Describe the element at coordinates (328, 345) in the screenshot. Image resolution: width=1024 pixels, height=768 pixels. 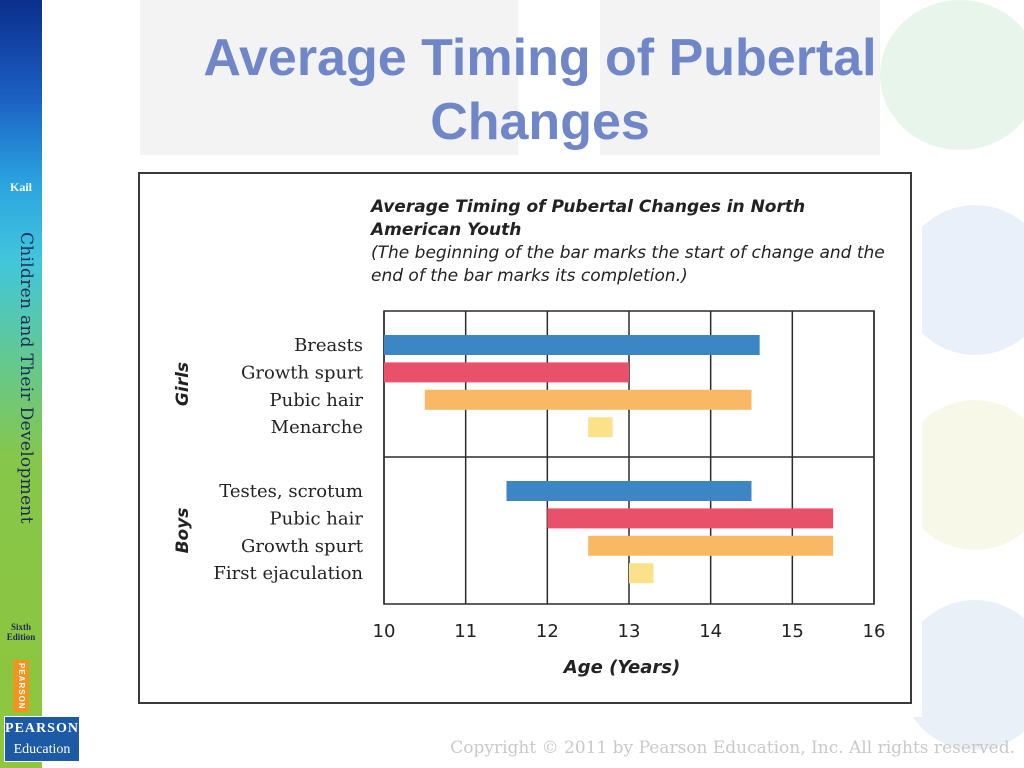
I see `row-label: Breasts` at that location.